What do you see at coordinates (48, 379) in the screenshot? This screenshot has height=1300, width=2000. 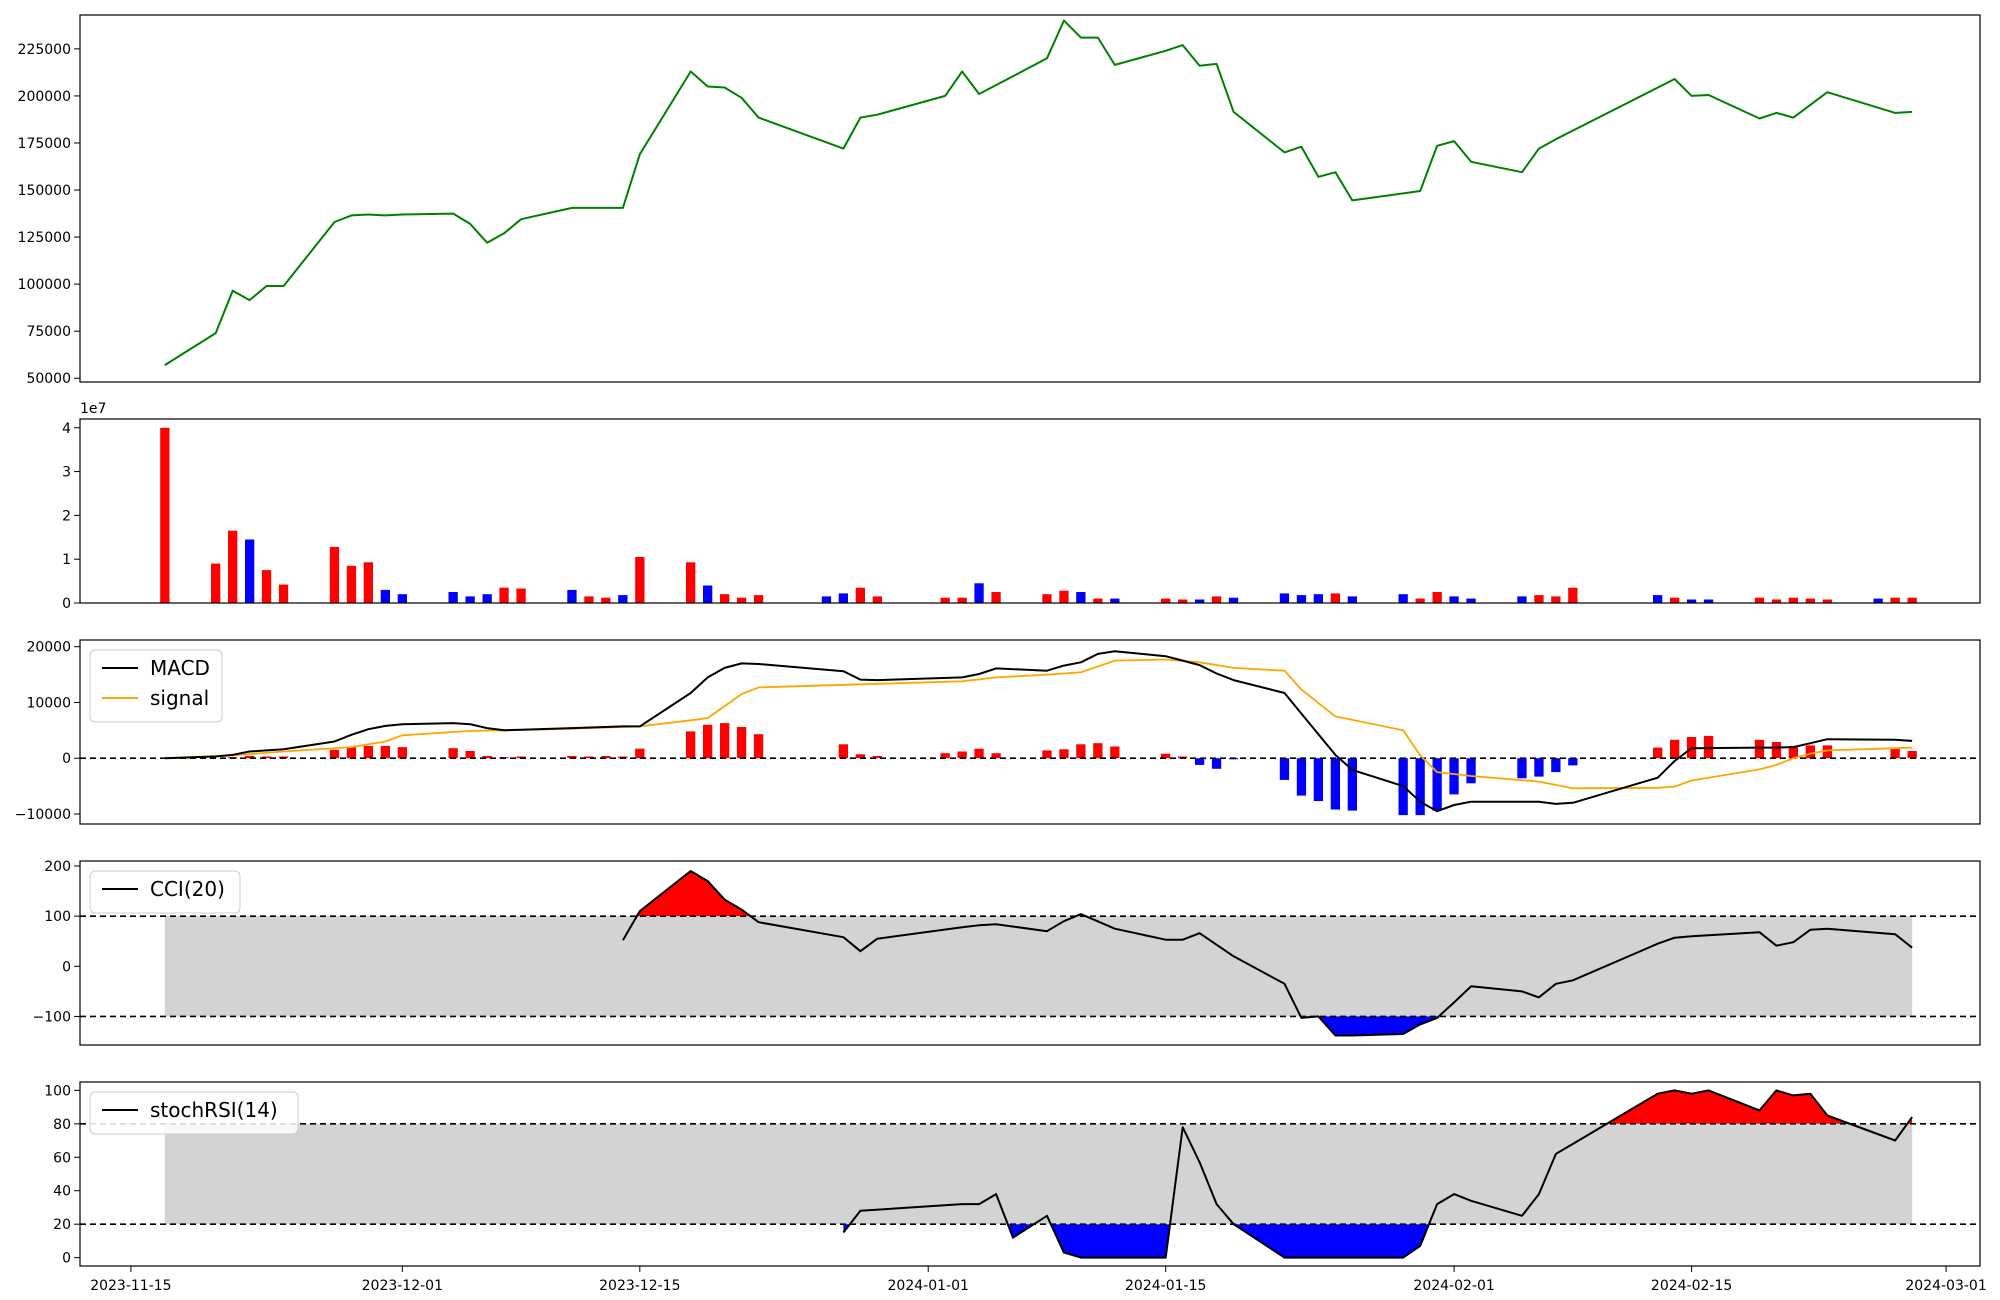 I see `y-tick-label: 50000` at bounding box center [48, 379].